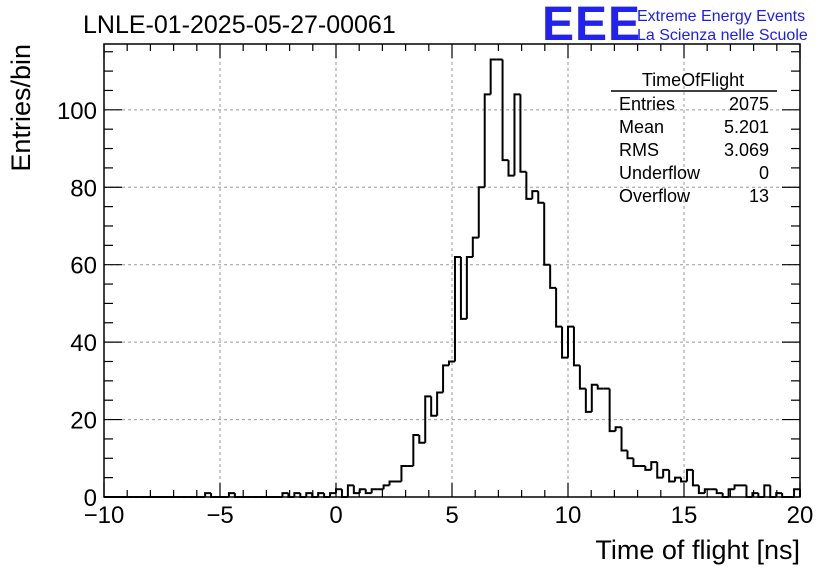 The height and width of the screenshot is (572, 836). Describe the element at coordinates (83, 266) in the screenshot. I see `y-tick-label: 60` at that location.